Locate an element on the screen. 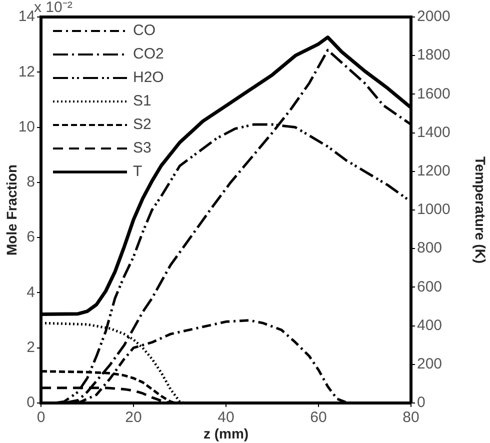 This screenshot has height=443, width=490. y2-tick-label: 1400 is located at coordinates (433, 132).